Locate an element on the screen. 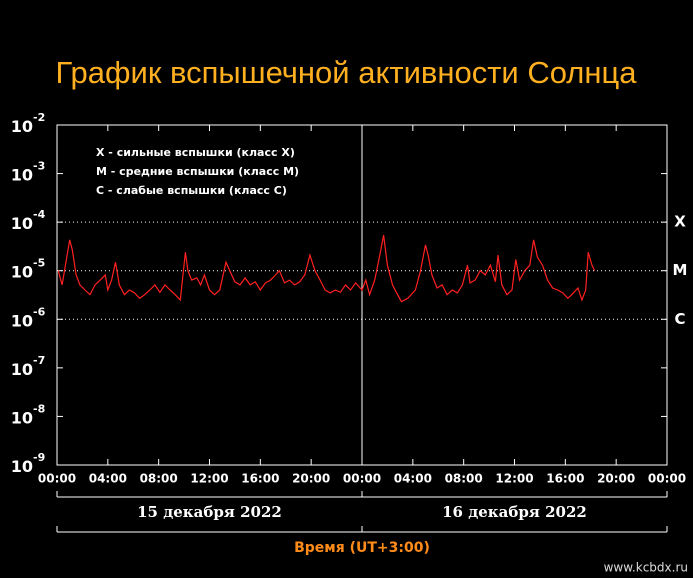 The height and width of the screenshot is (578, 693). y-tick-label: 10⁻⁹ is located at coordinates (28, 463).